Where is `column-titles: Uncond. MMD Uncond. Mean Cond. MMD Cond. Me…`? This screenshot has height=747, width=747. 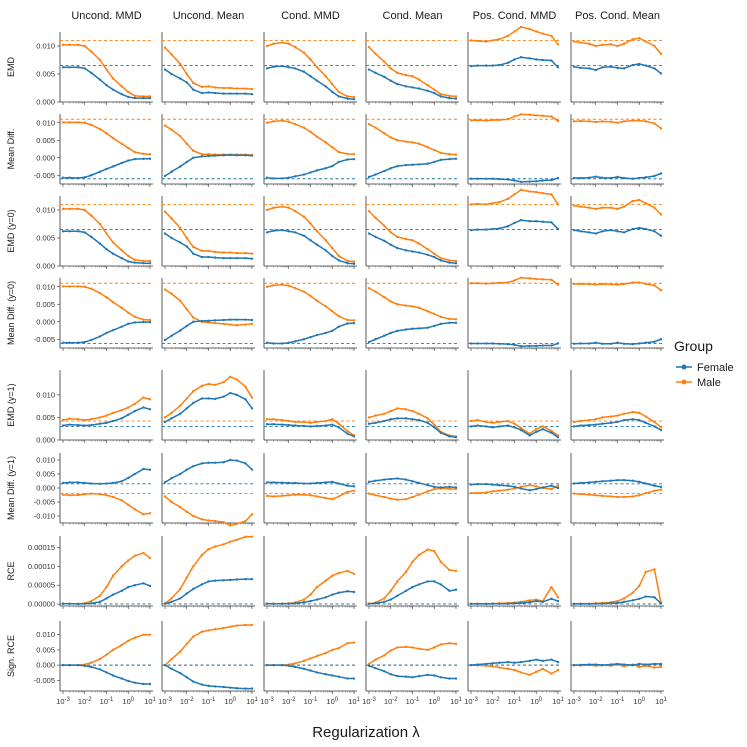
column-titles: Uncond. MMD Uncond. Mean Cond. MMD Cond. Me… is located at coordinates (365, 16).